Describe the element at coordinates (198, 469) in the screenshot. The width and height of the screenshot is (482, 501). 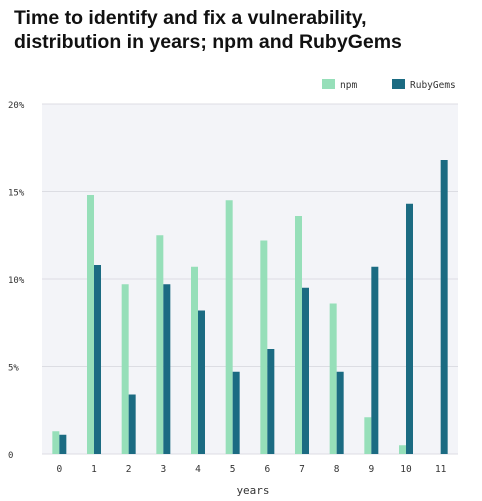
I see `x-tick-label: 4` at that location.